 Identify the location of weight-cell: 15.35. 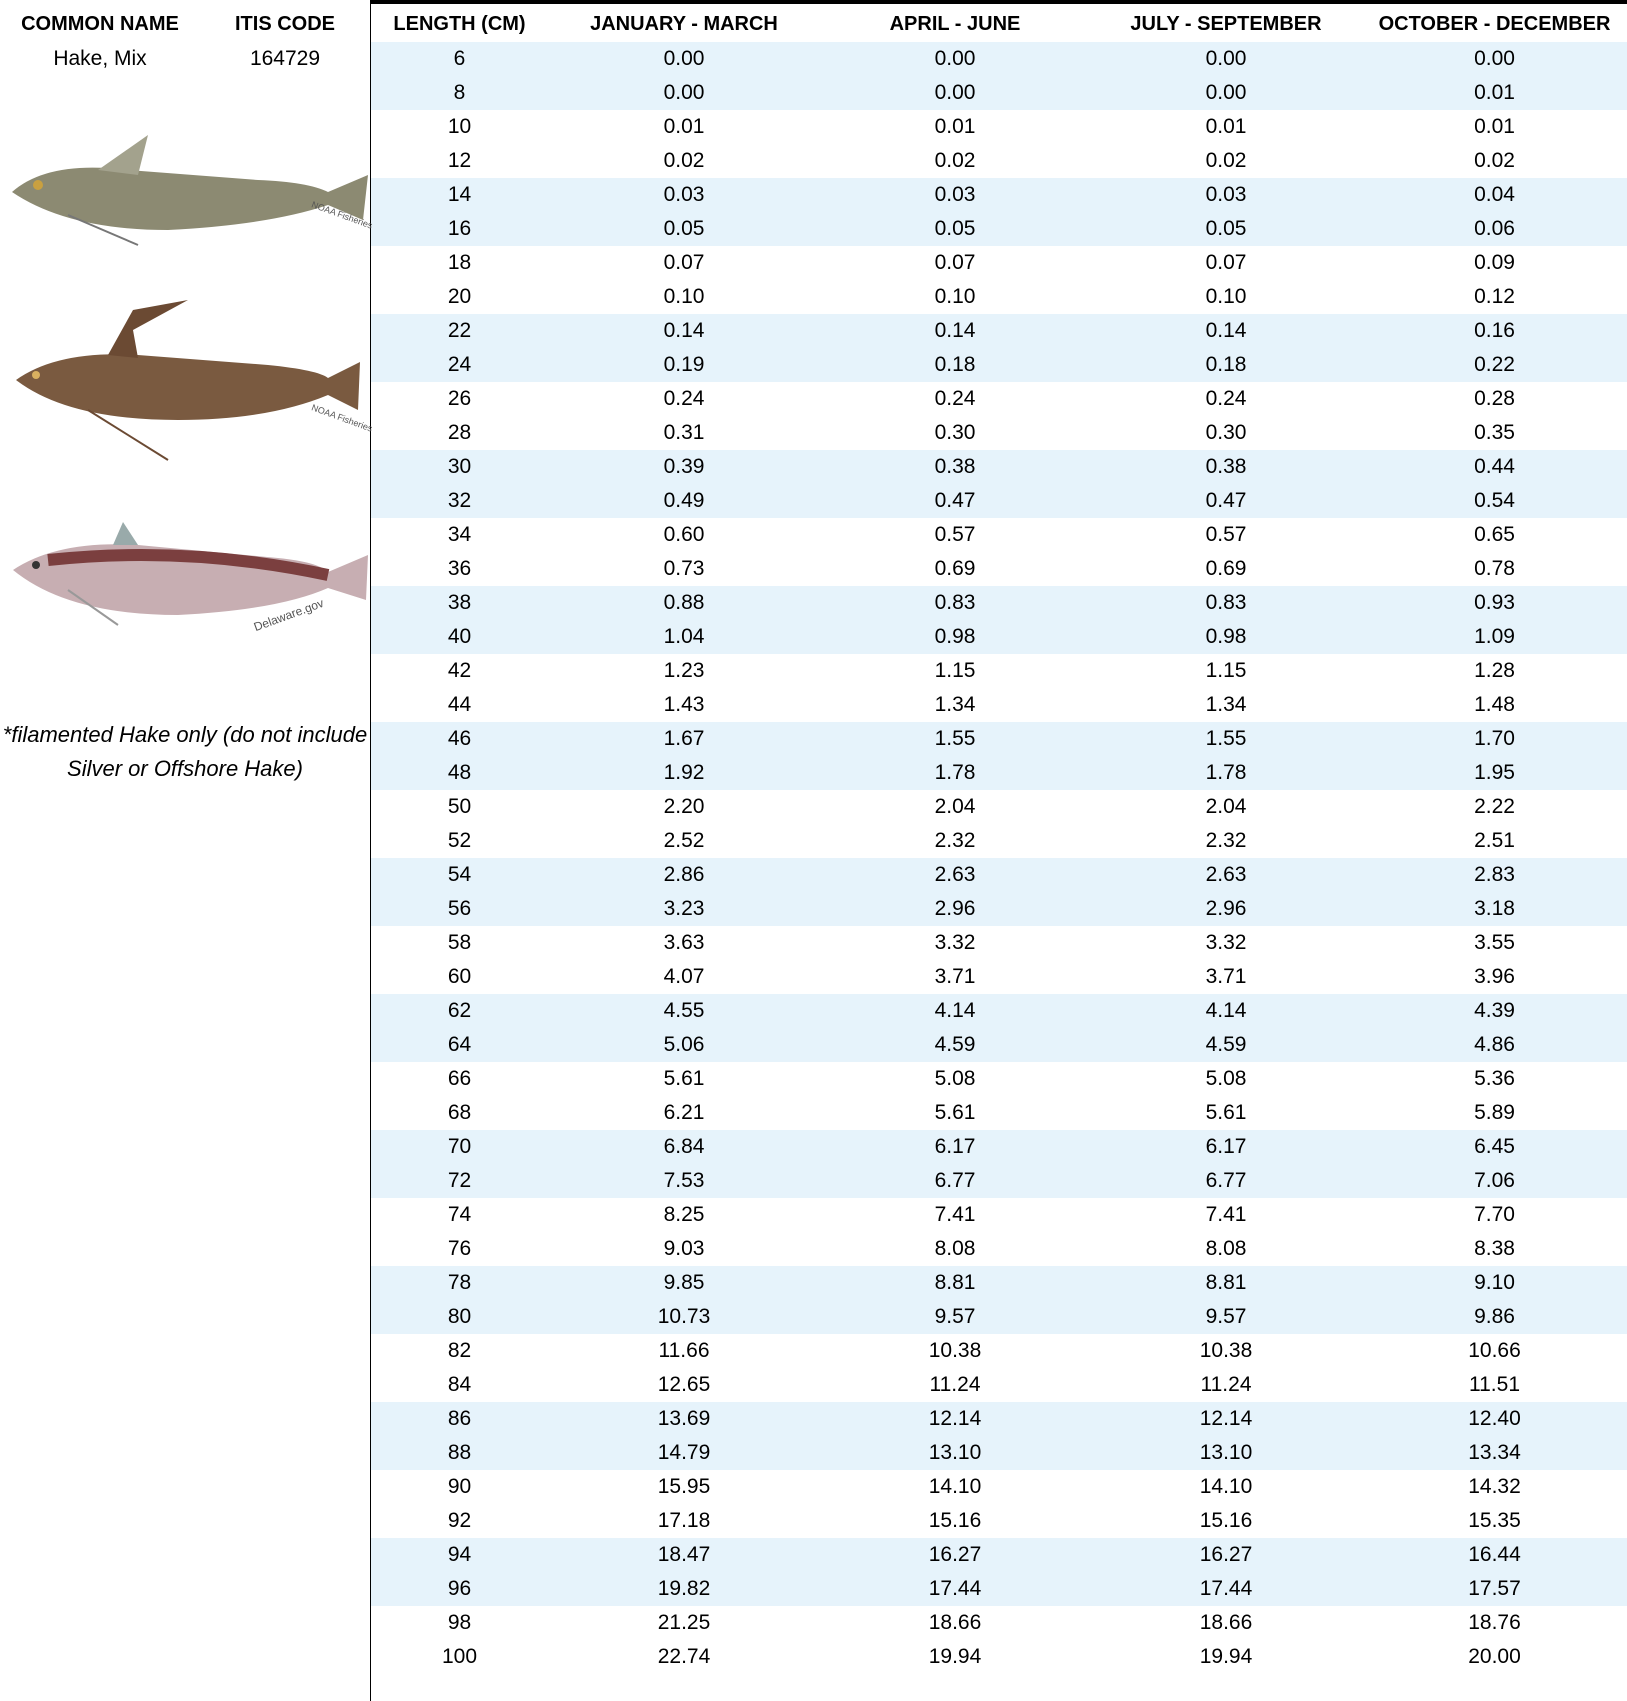
(1494, 1520).